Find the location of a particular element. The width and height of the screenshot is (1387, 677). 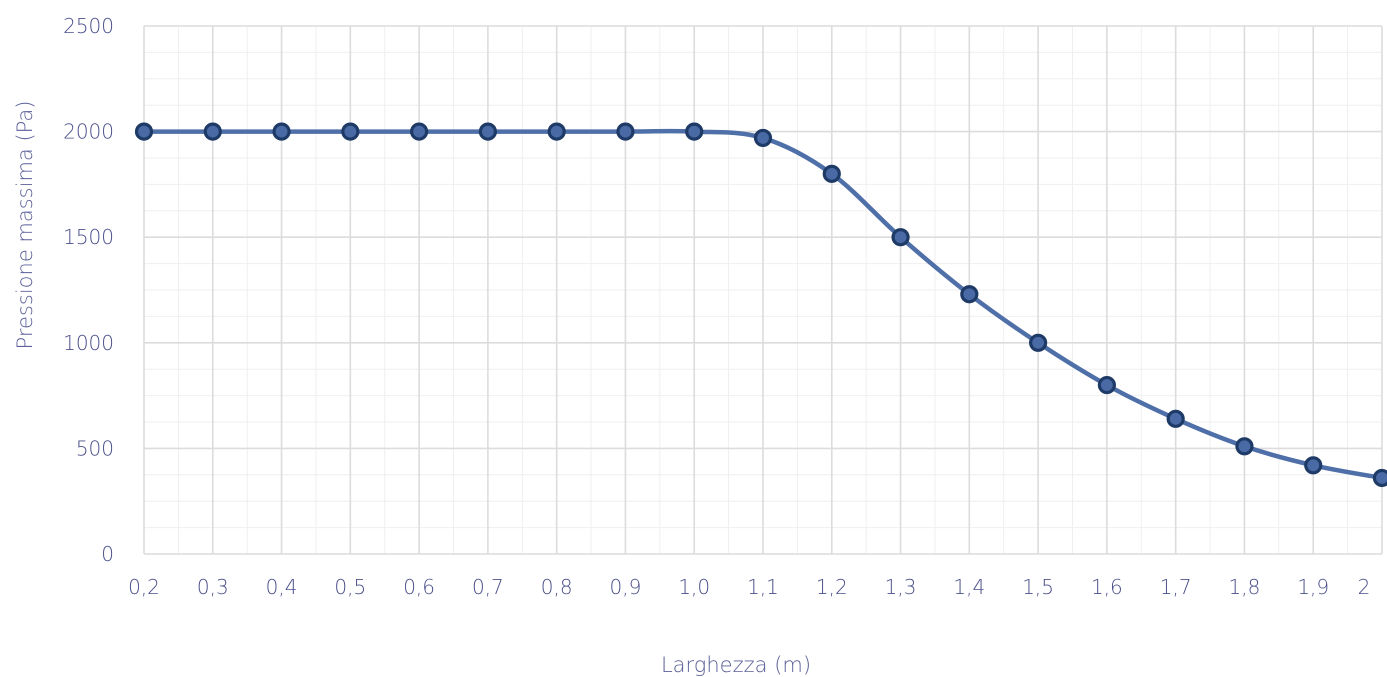

x-tick-label: 0,5 is located at coordinates (350, 587).